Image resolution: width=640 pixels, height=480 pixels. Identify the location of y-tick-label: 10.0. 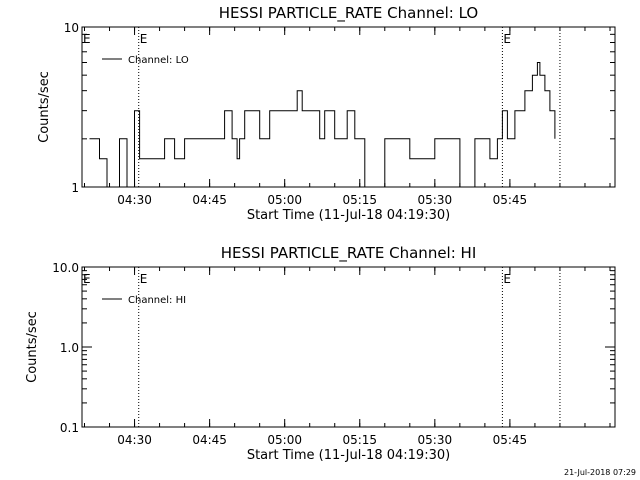
(65, 268).